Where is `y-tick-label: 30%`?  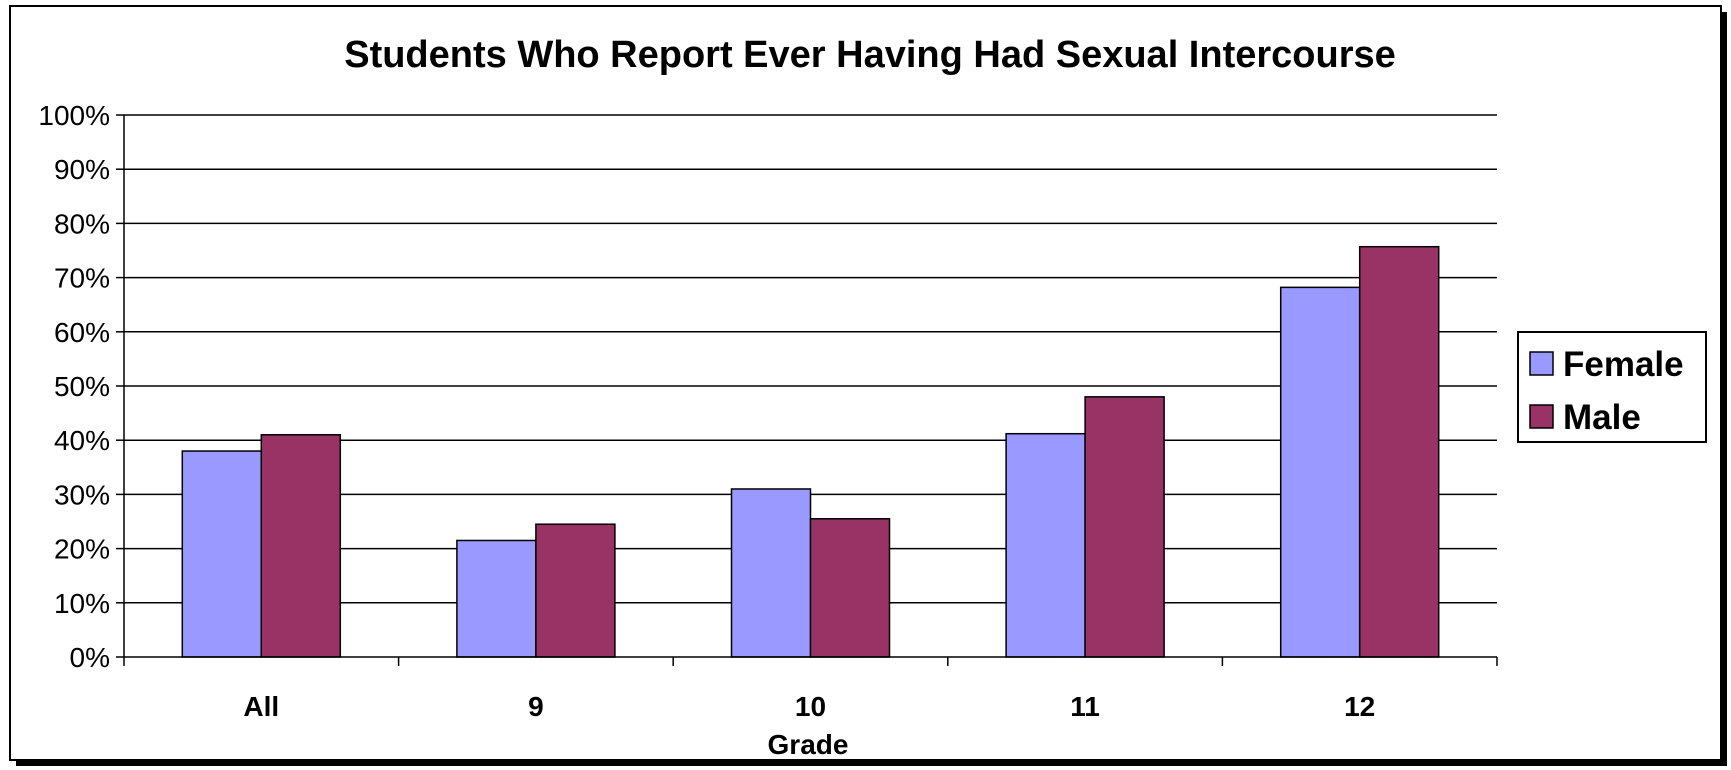
y-tick-label: 30% is located at coordinates (82, 494).